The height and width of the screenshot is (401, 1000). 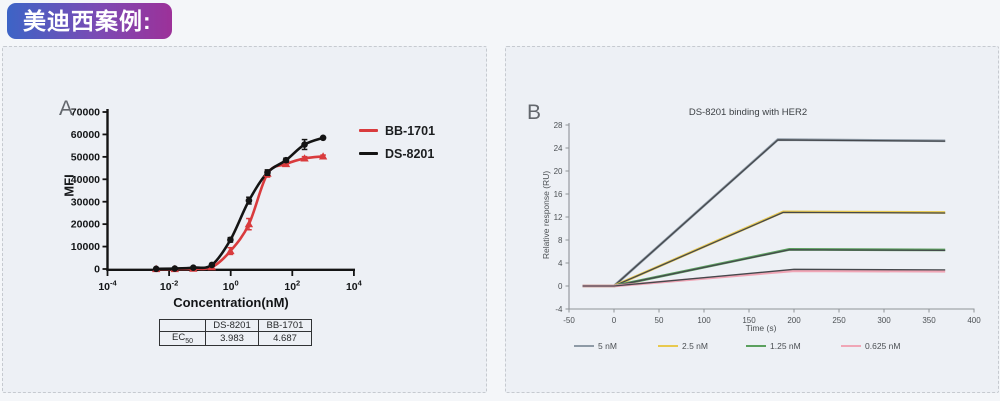 What do you see at coordinates (85, 247) in the screenshot?
I see `svg-text: 10000` at bounding box center [85, 247].